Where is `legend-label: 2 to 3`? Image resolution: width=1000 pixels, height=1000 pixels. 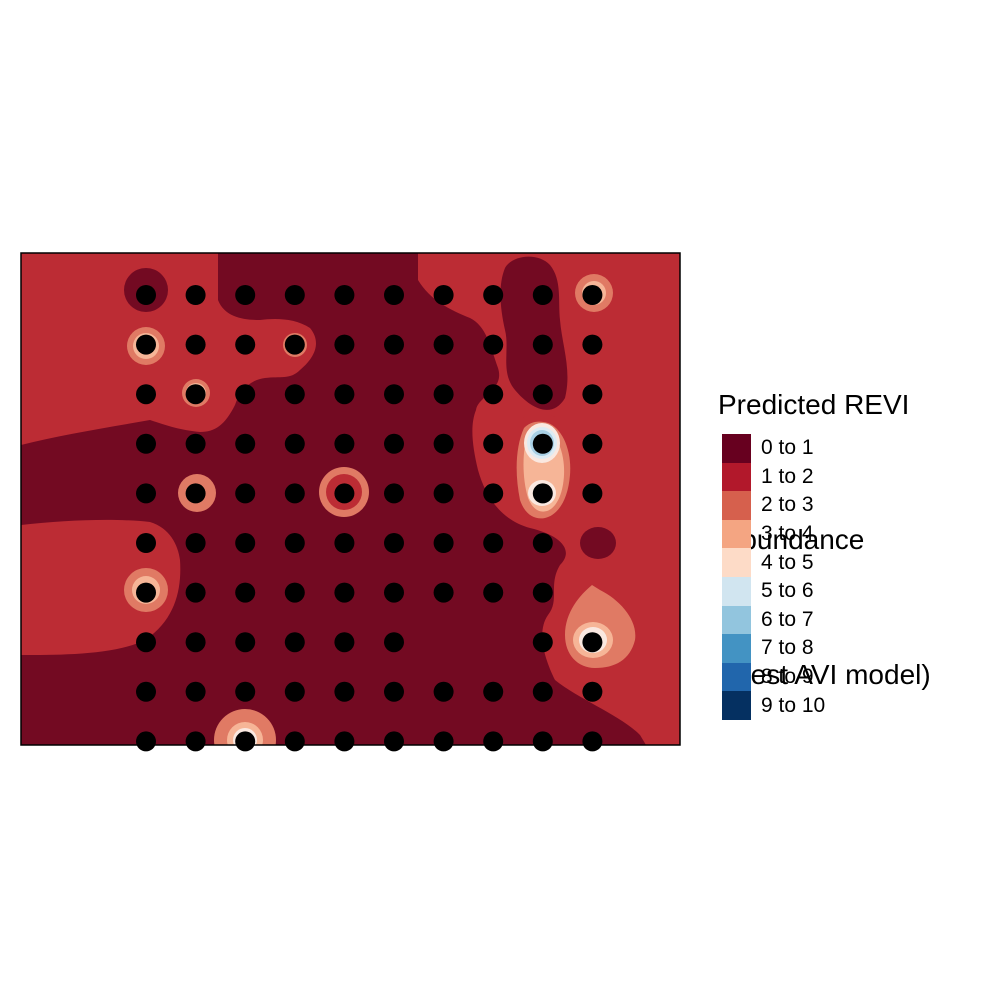 legend-label: 2 to 3 is located at coordinates (787, 505).